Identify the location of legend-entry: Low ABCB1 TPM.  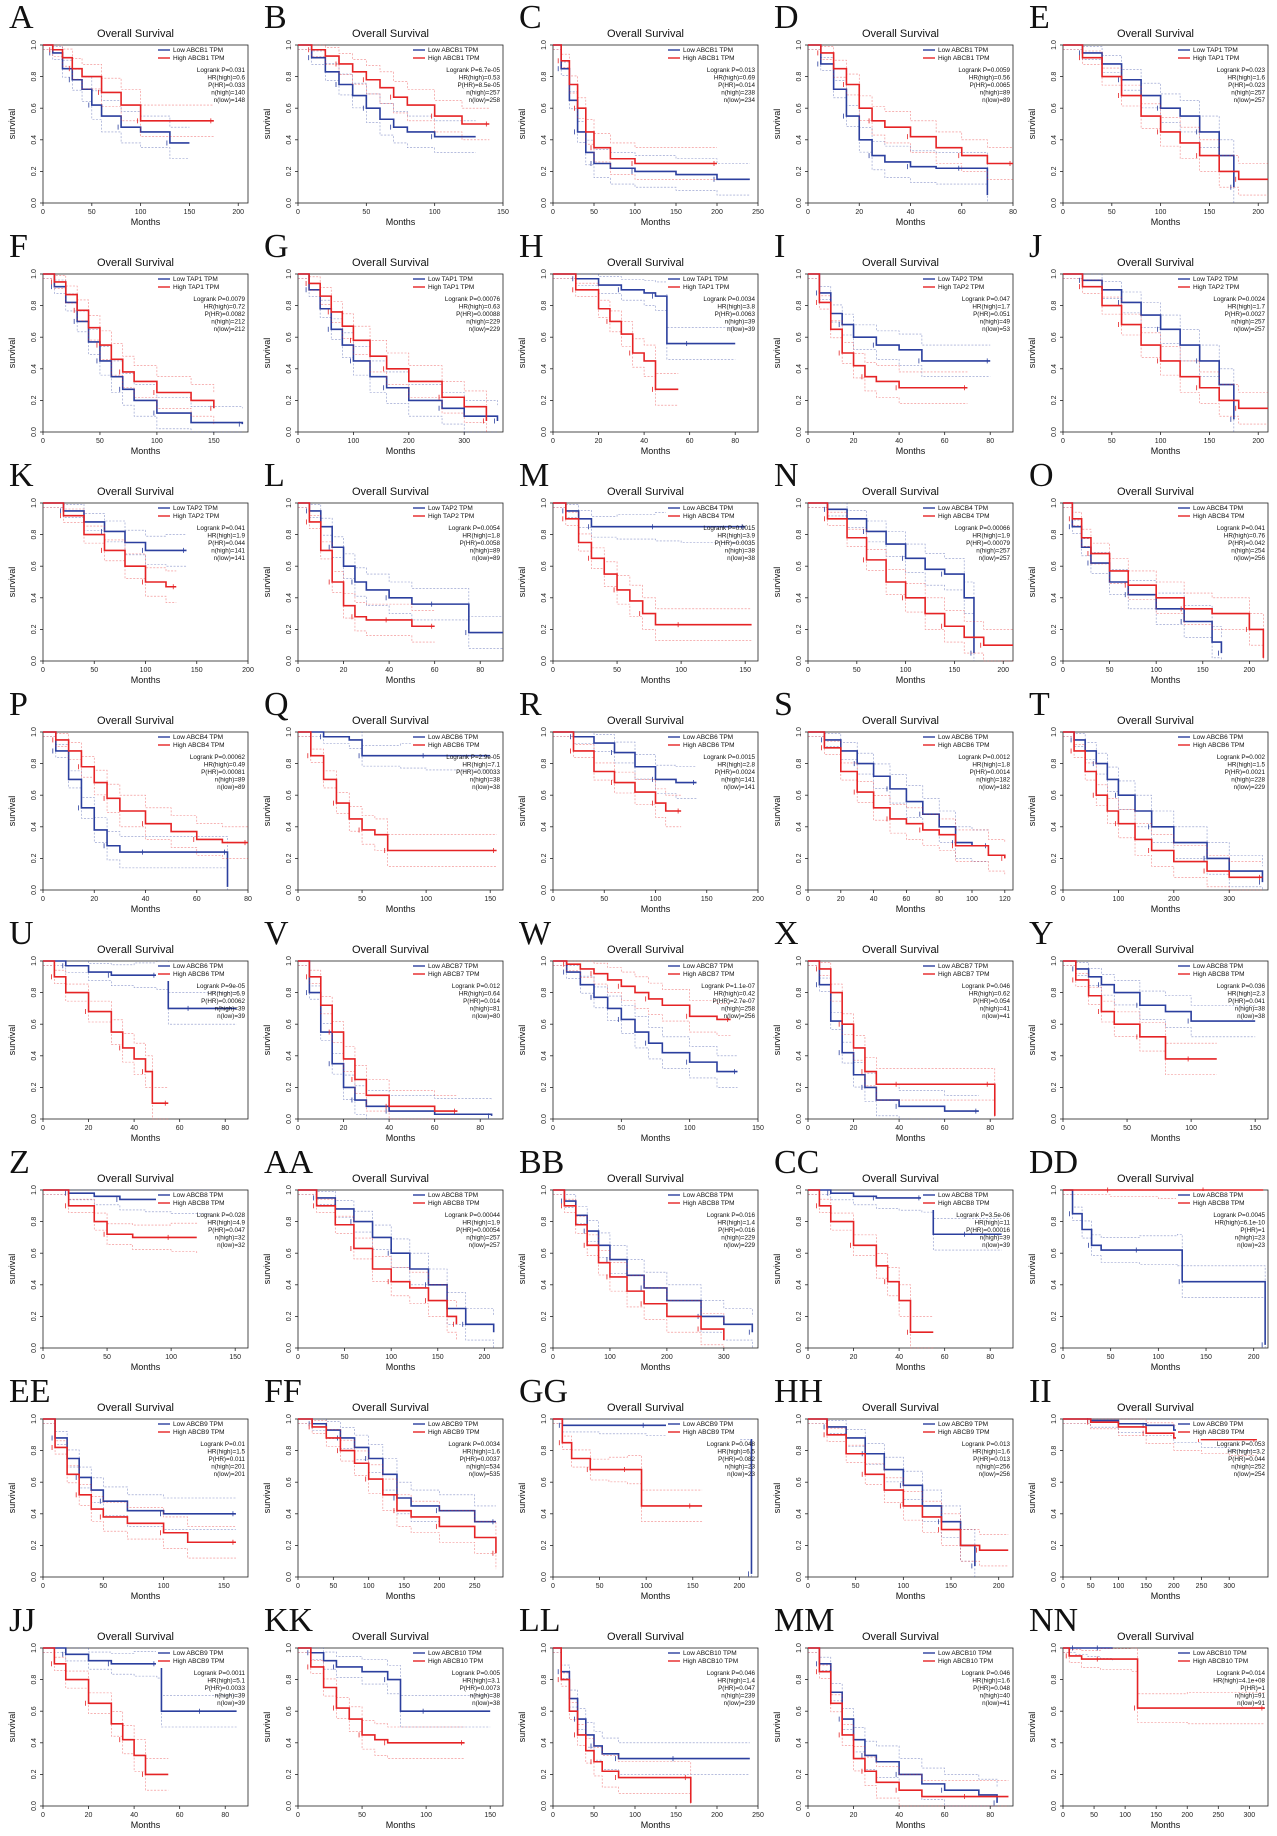
(453, 50).